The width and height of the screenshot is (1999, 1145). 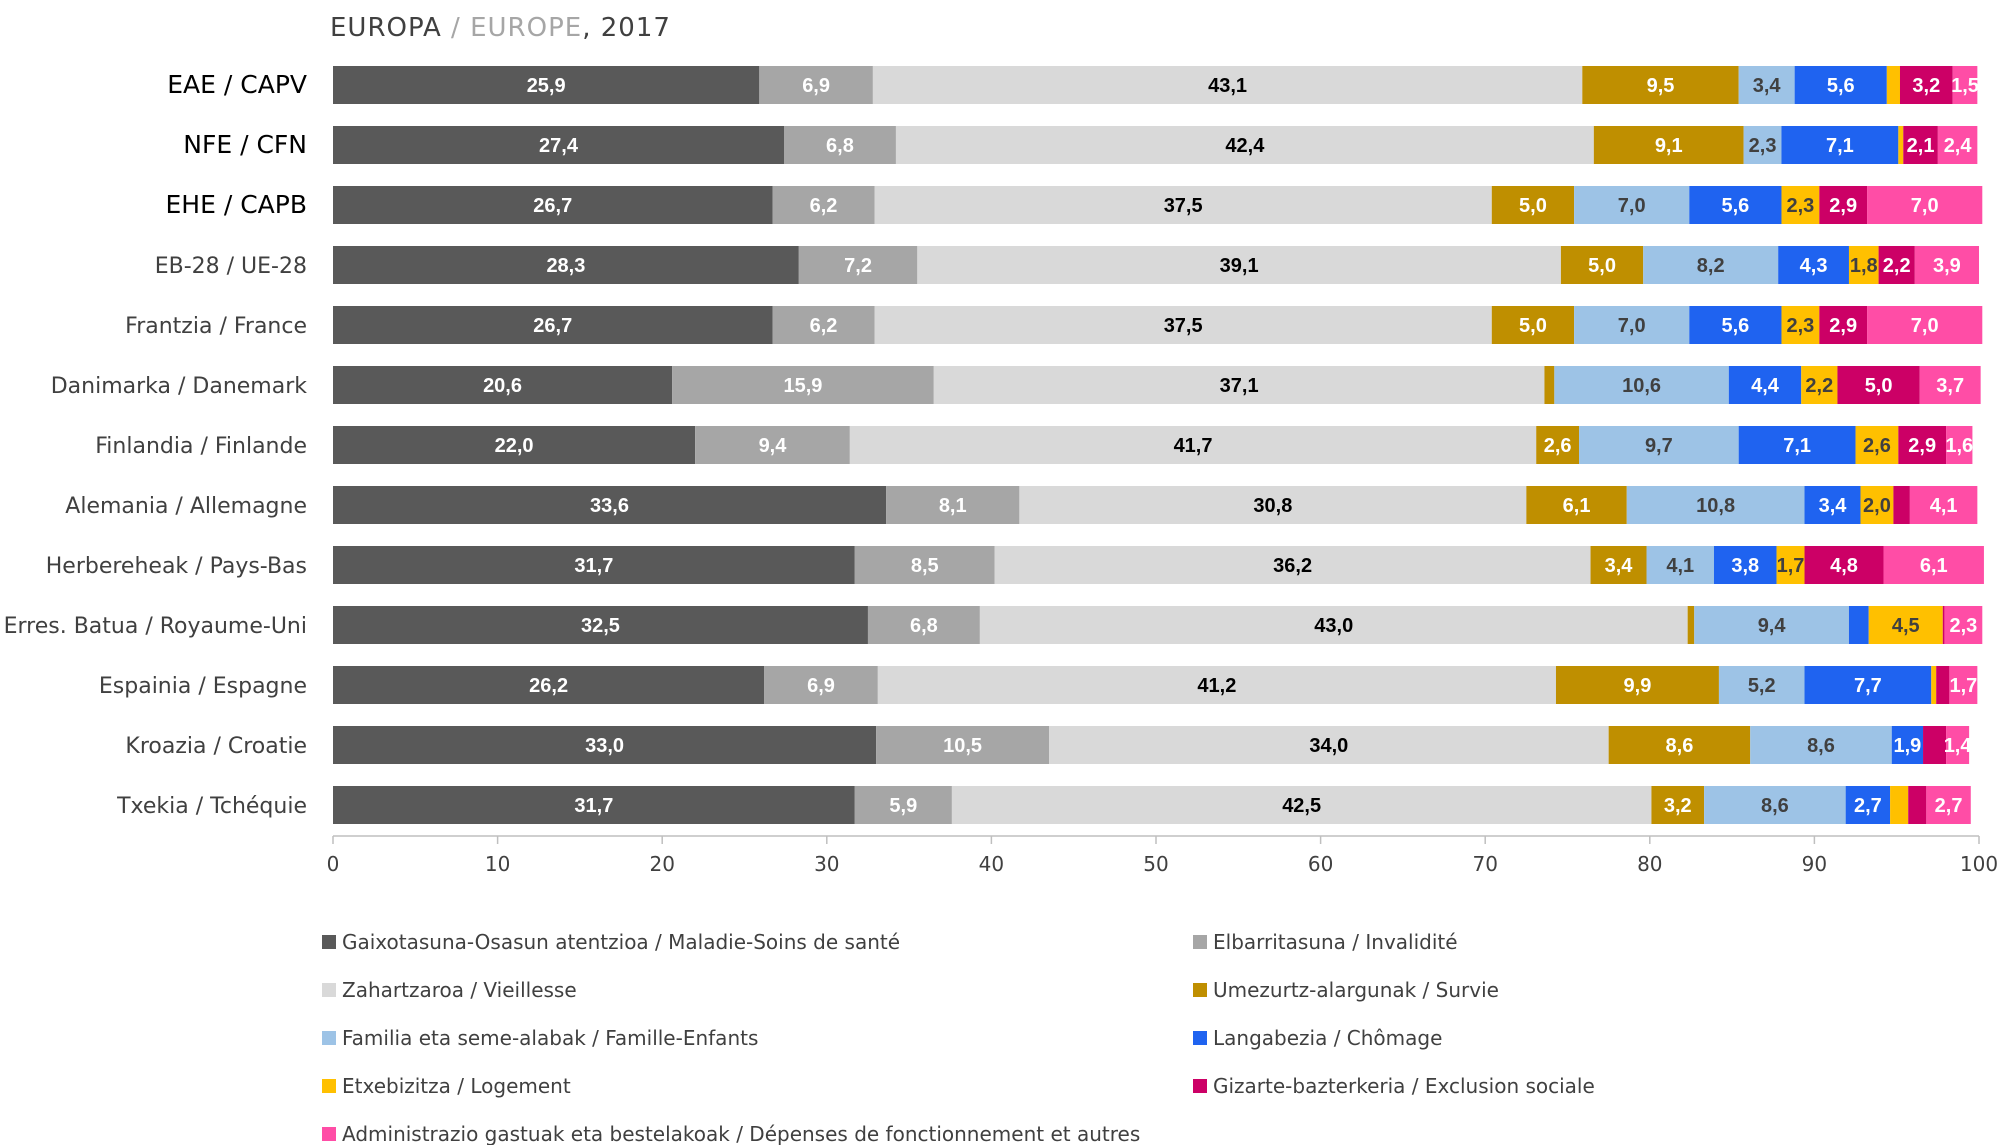 I want to click on chart-title-fr: EUROPE, so click(x=526, y=28).